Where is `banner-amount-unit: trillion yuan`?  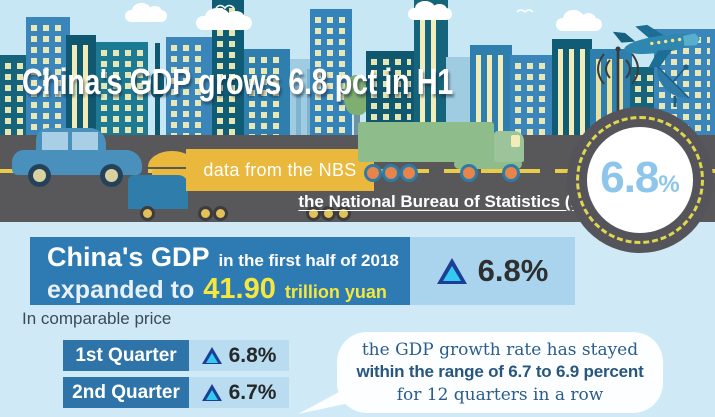 banner-amount-unit: trillion yuan is located at coordinates (335, 292).